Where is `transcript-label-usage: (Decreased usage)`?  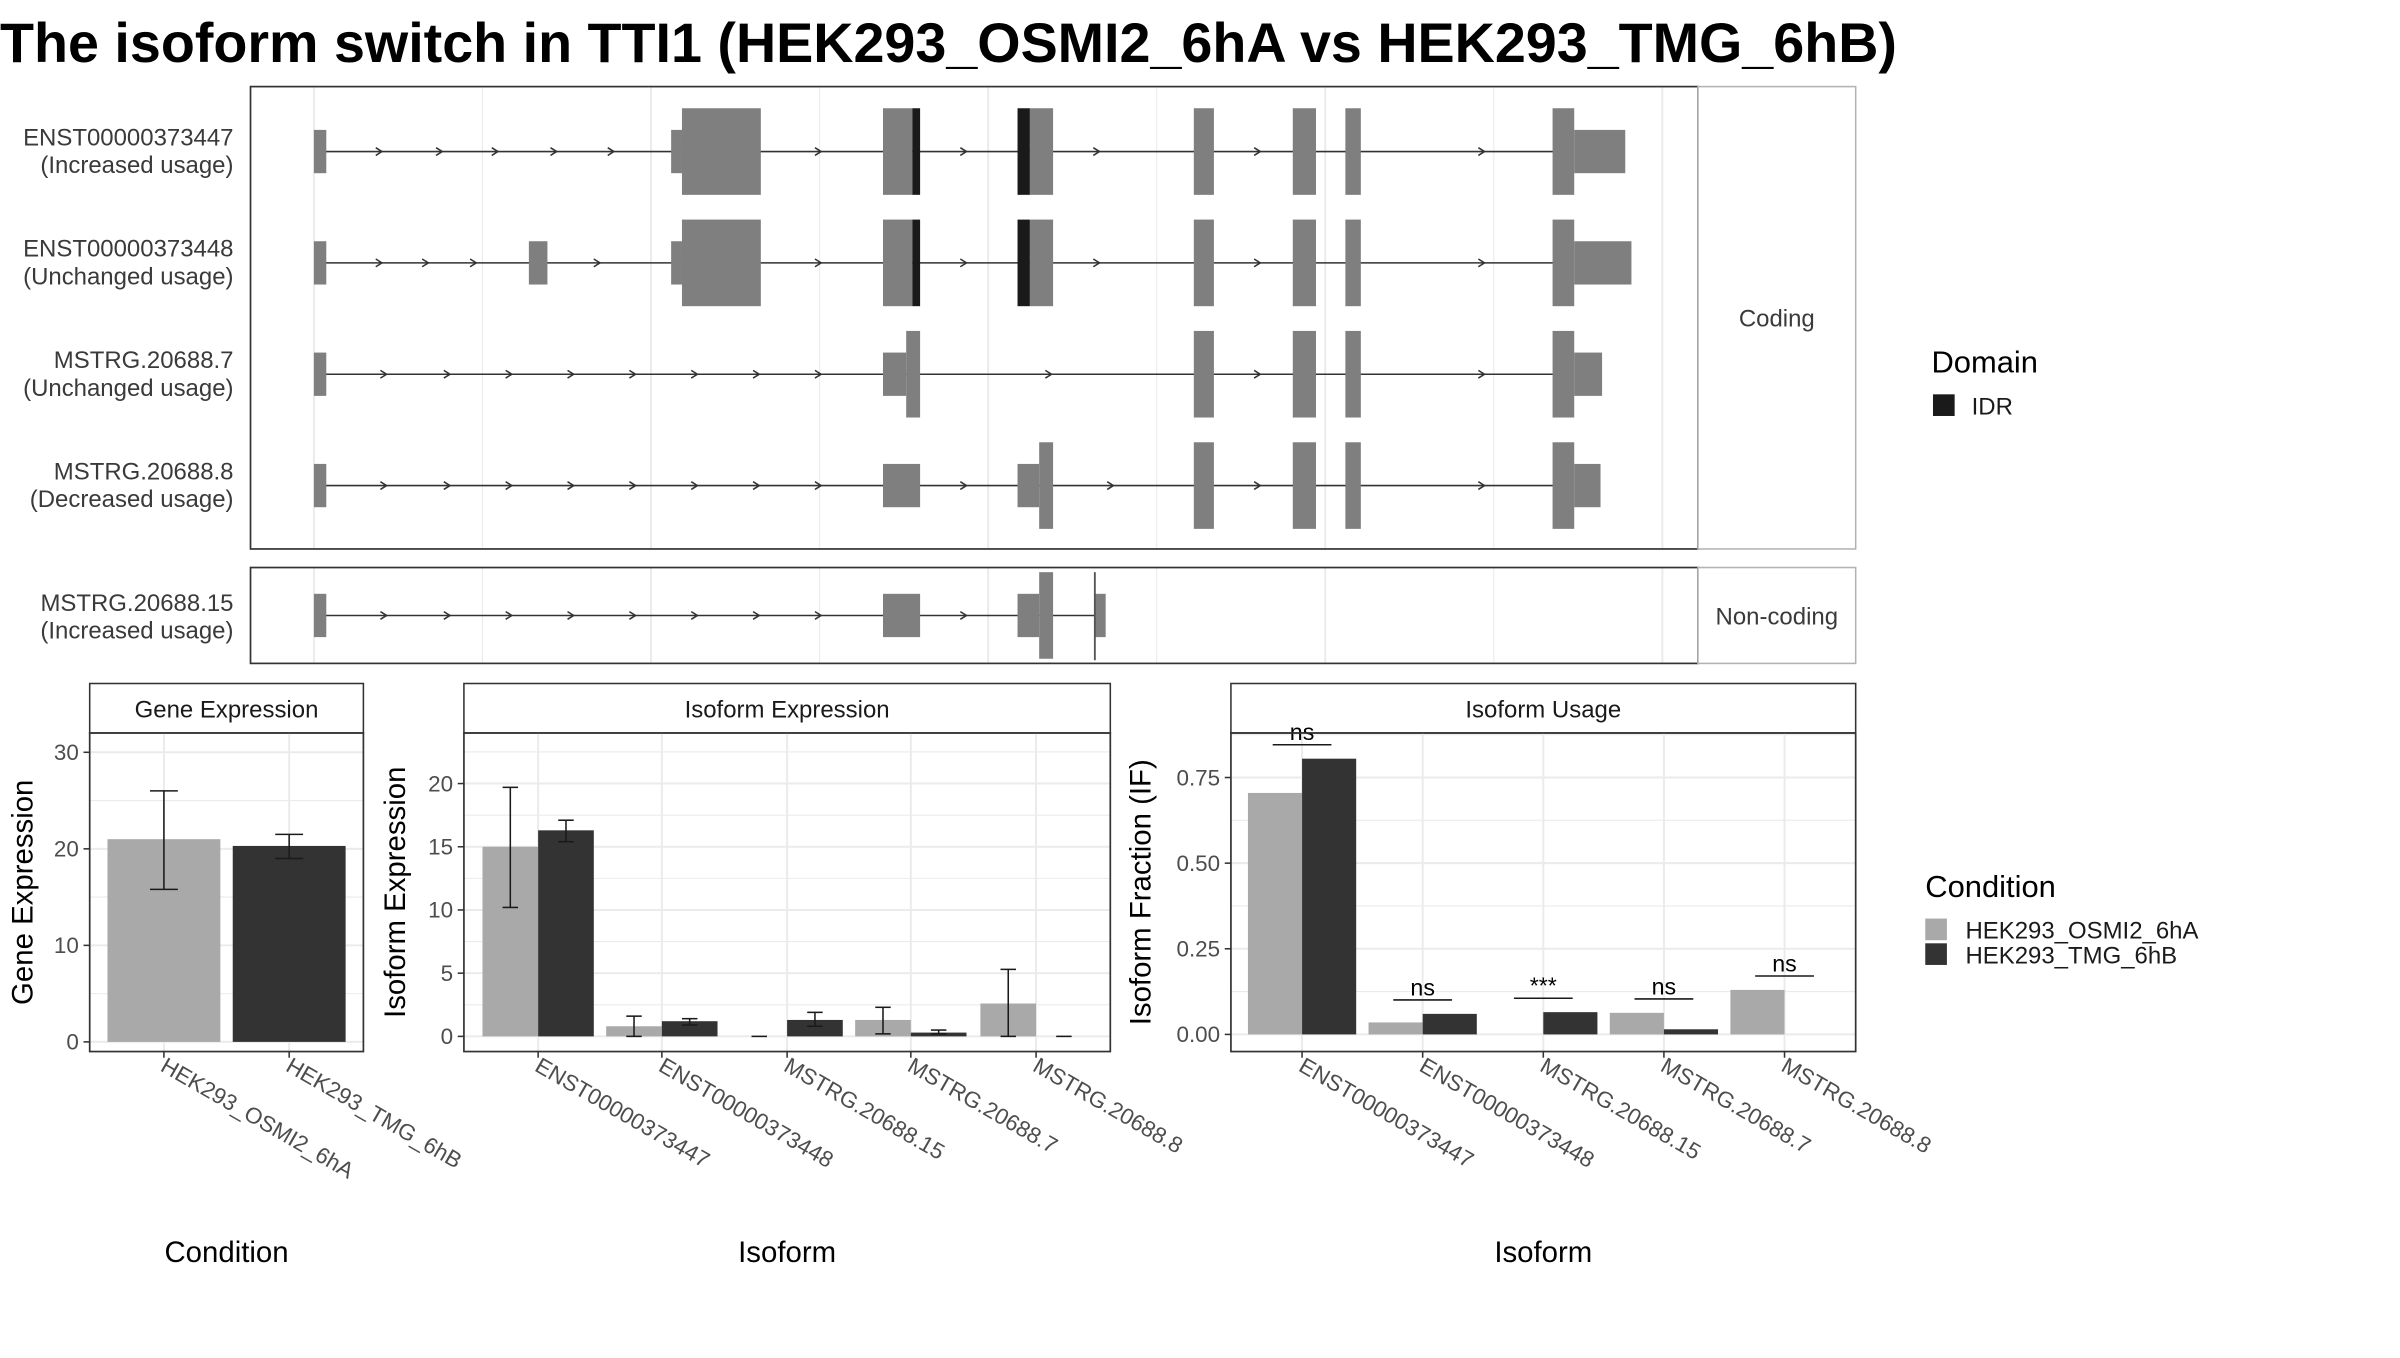
transcript-label-usage: (Decreased usage) is located at coordinates (132, 499).